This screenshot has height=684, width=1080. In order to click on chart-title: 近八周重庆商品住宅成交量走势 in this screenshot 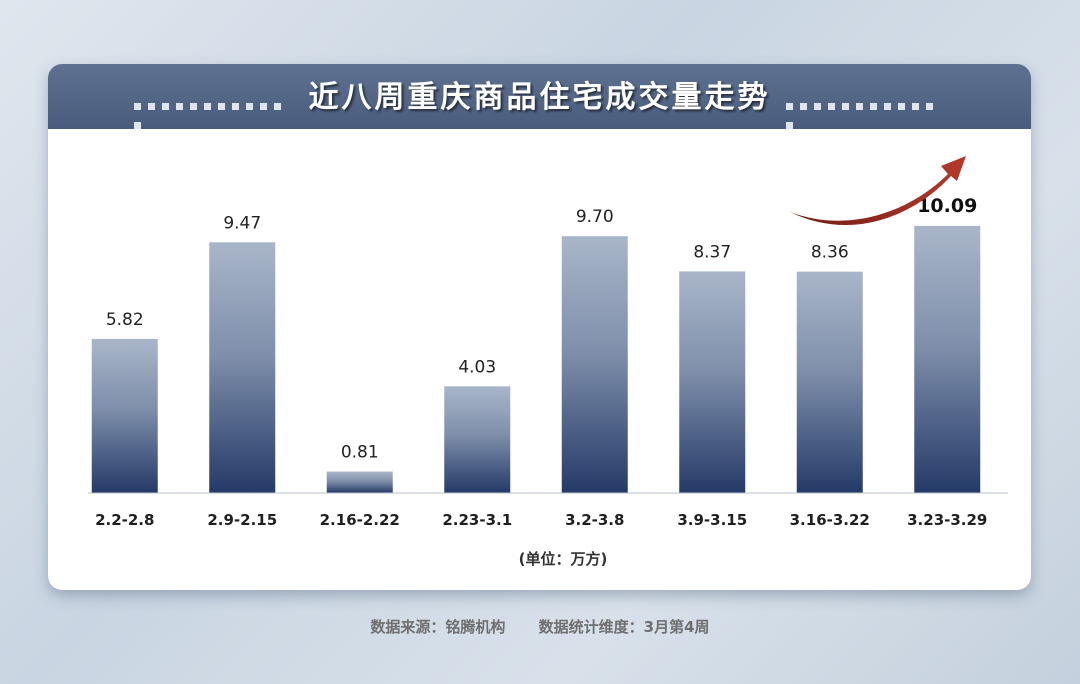, I will do `click(539, 97)`.